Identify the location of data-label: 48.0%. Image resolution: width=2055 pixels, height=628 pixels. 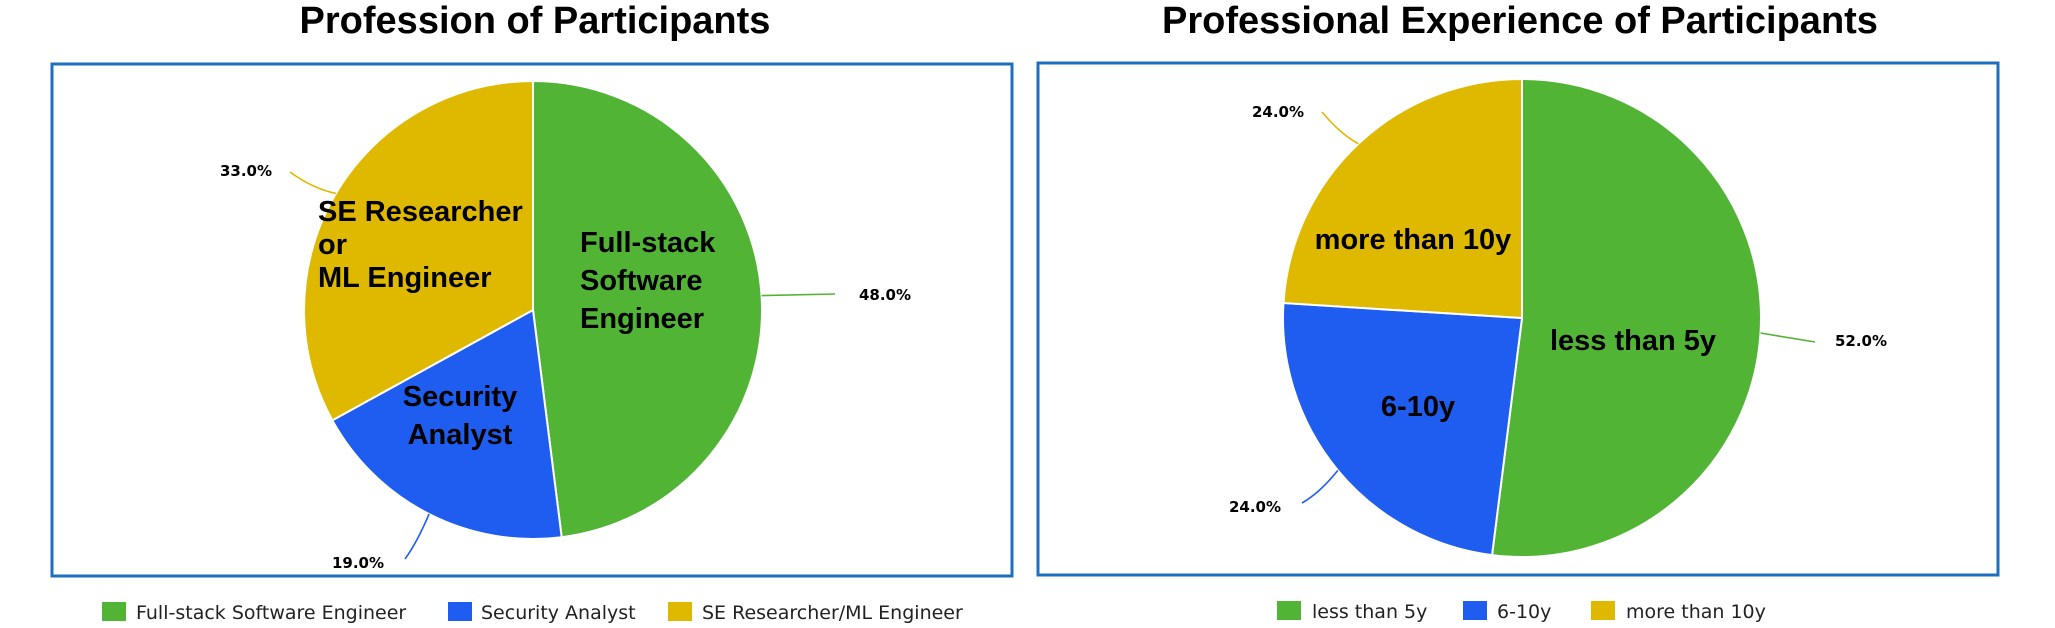
(885, 295).